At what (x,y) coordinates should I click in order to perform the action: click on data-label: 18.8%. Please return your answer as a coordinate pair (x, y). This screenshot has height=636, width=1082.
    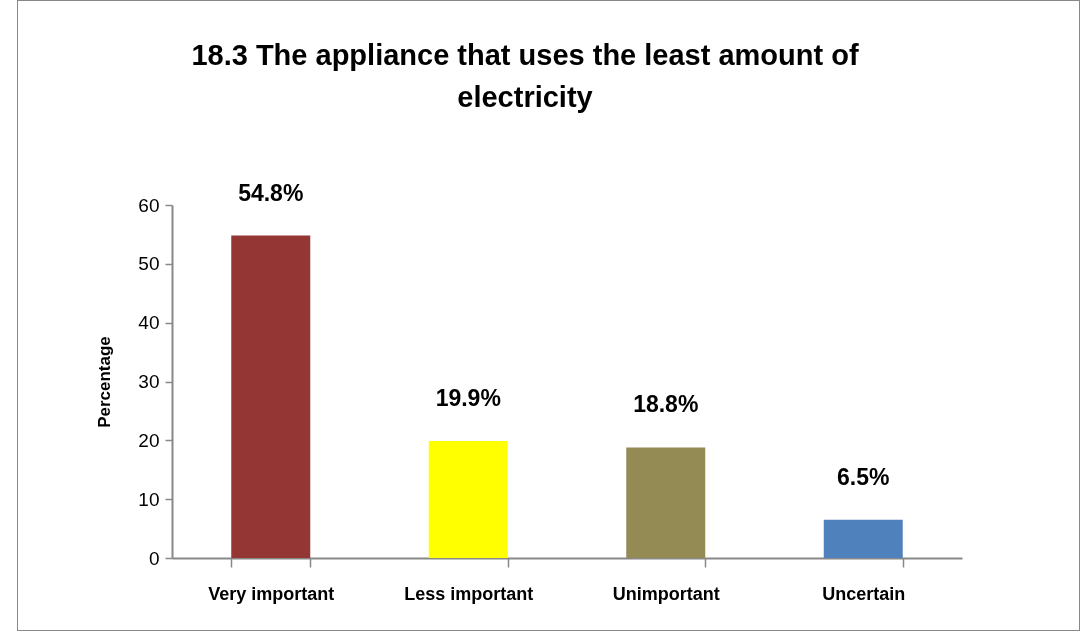
    Looking at the image, I should click on (666, 404).